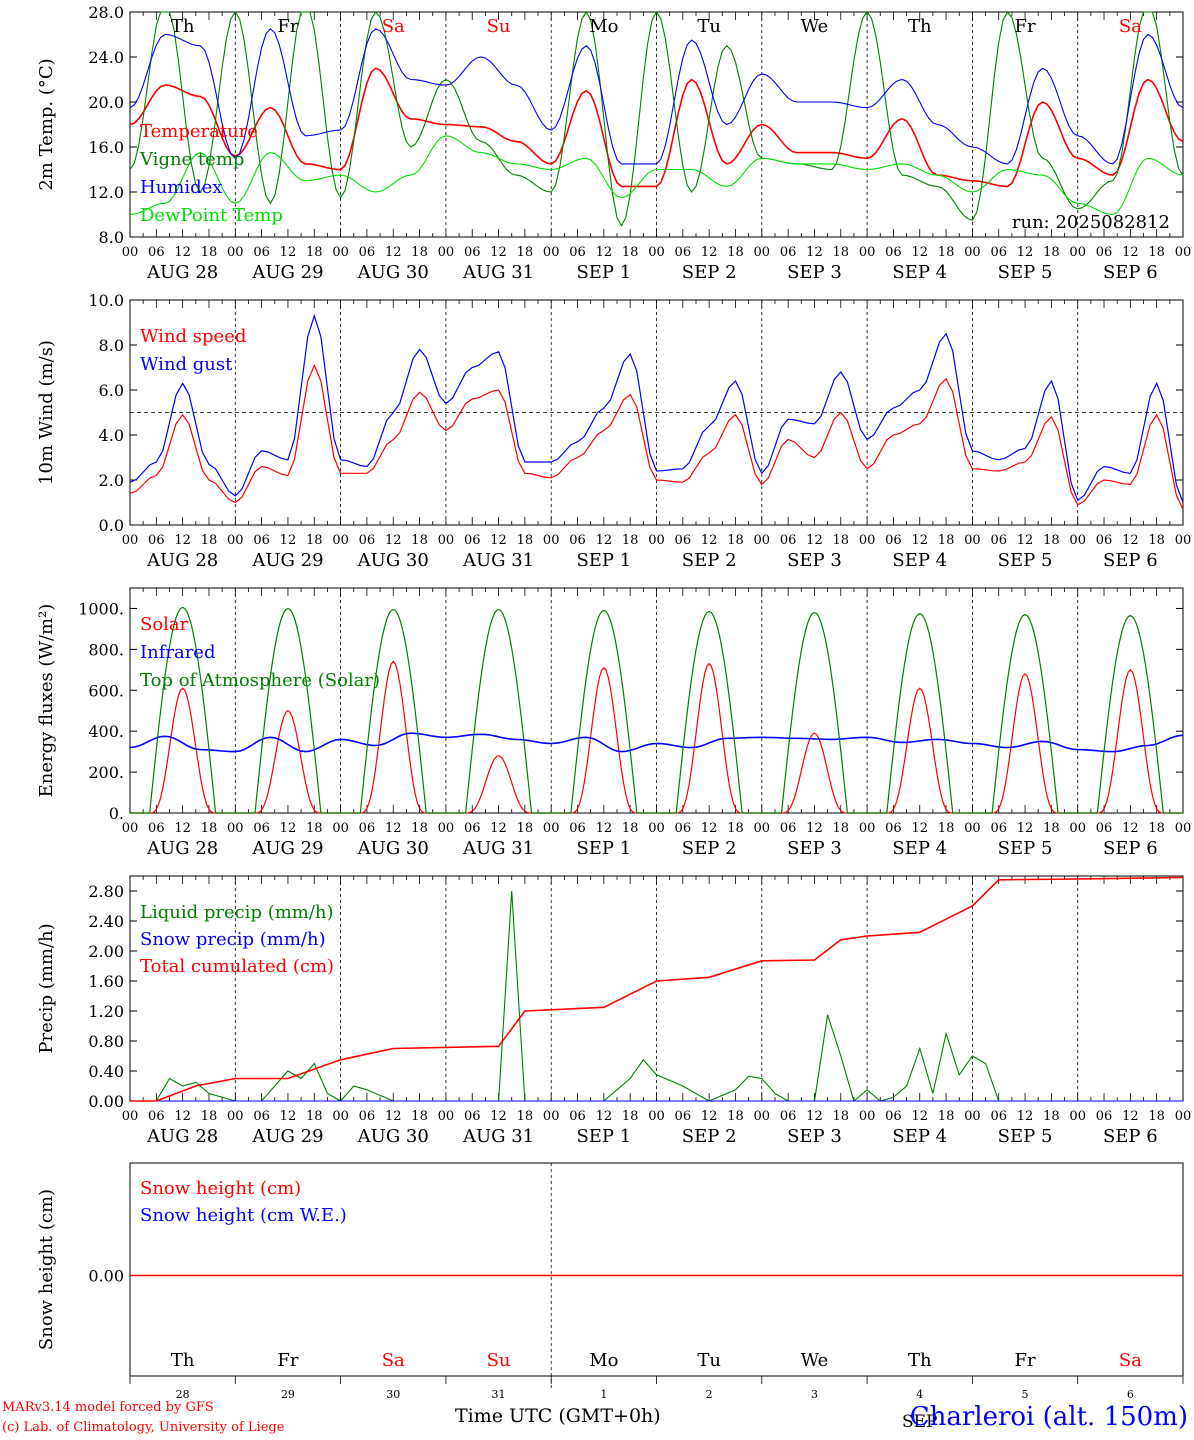 The image size is (1194, 1440). What do you see at coordinates (288, 1394) in the screenshot?
I see `day-number-label: 29` at bounding box center [288, 1394].